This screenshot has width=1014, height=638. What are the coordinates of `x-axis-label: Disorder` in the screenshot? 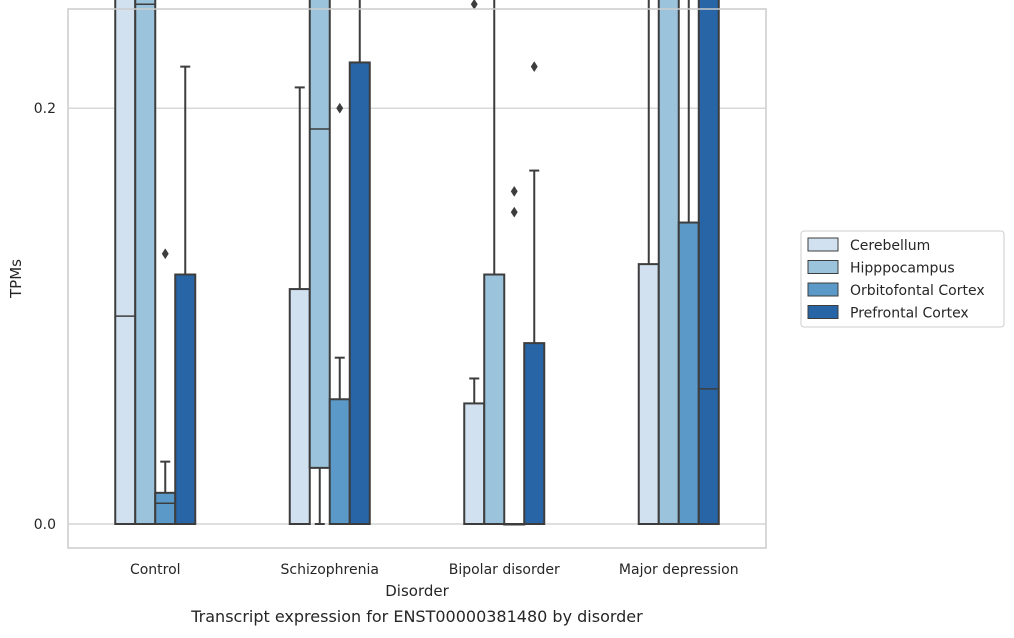 It's located at (417, 591).